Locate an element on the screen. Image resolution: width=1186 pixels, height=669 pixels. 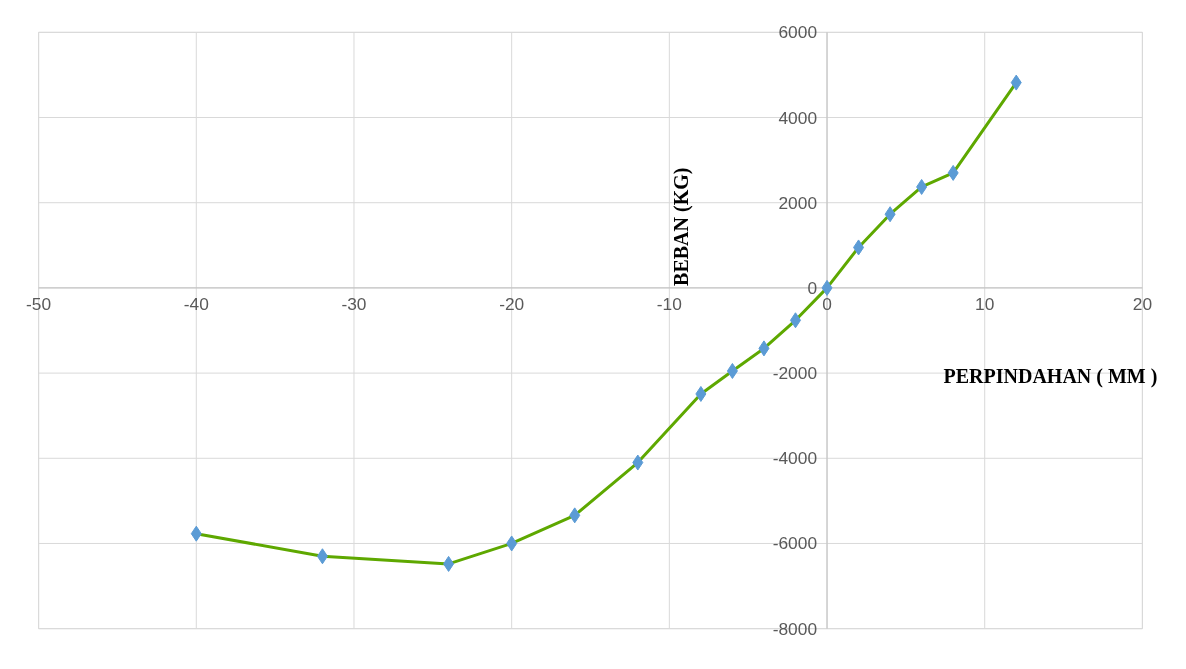
y-tick-label: 2000 is located at coordinates (798, 202).